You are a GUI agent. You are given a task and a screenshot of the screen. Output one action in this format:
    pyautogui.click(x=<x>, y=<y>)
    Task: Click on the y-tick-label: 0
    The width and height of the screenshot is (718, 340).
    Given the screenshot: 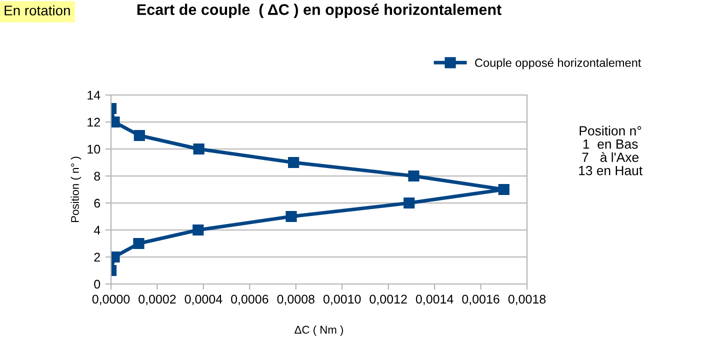 What is the action you would take?
    pyautogui.click(x=97, y=284)
    